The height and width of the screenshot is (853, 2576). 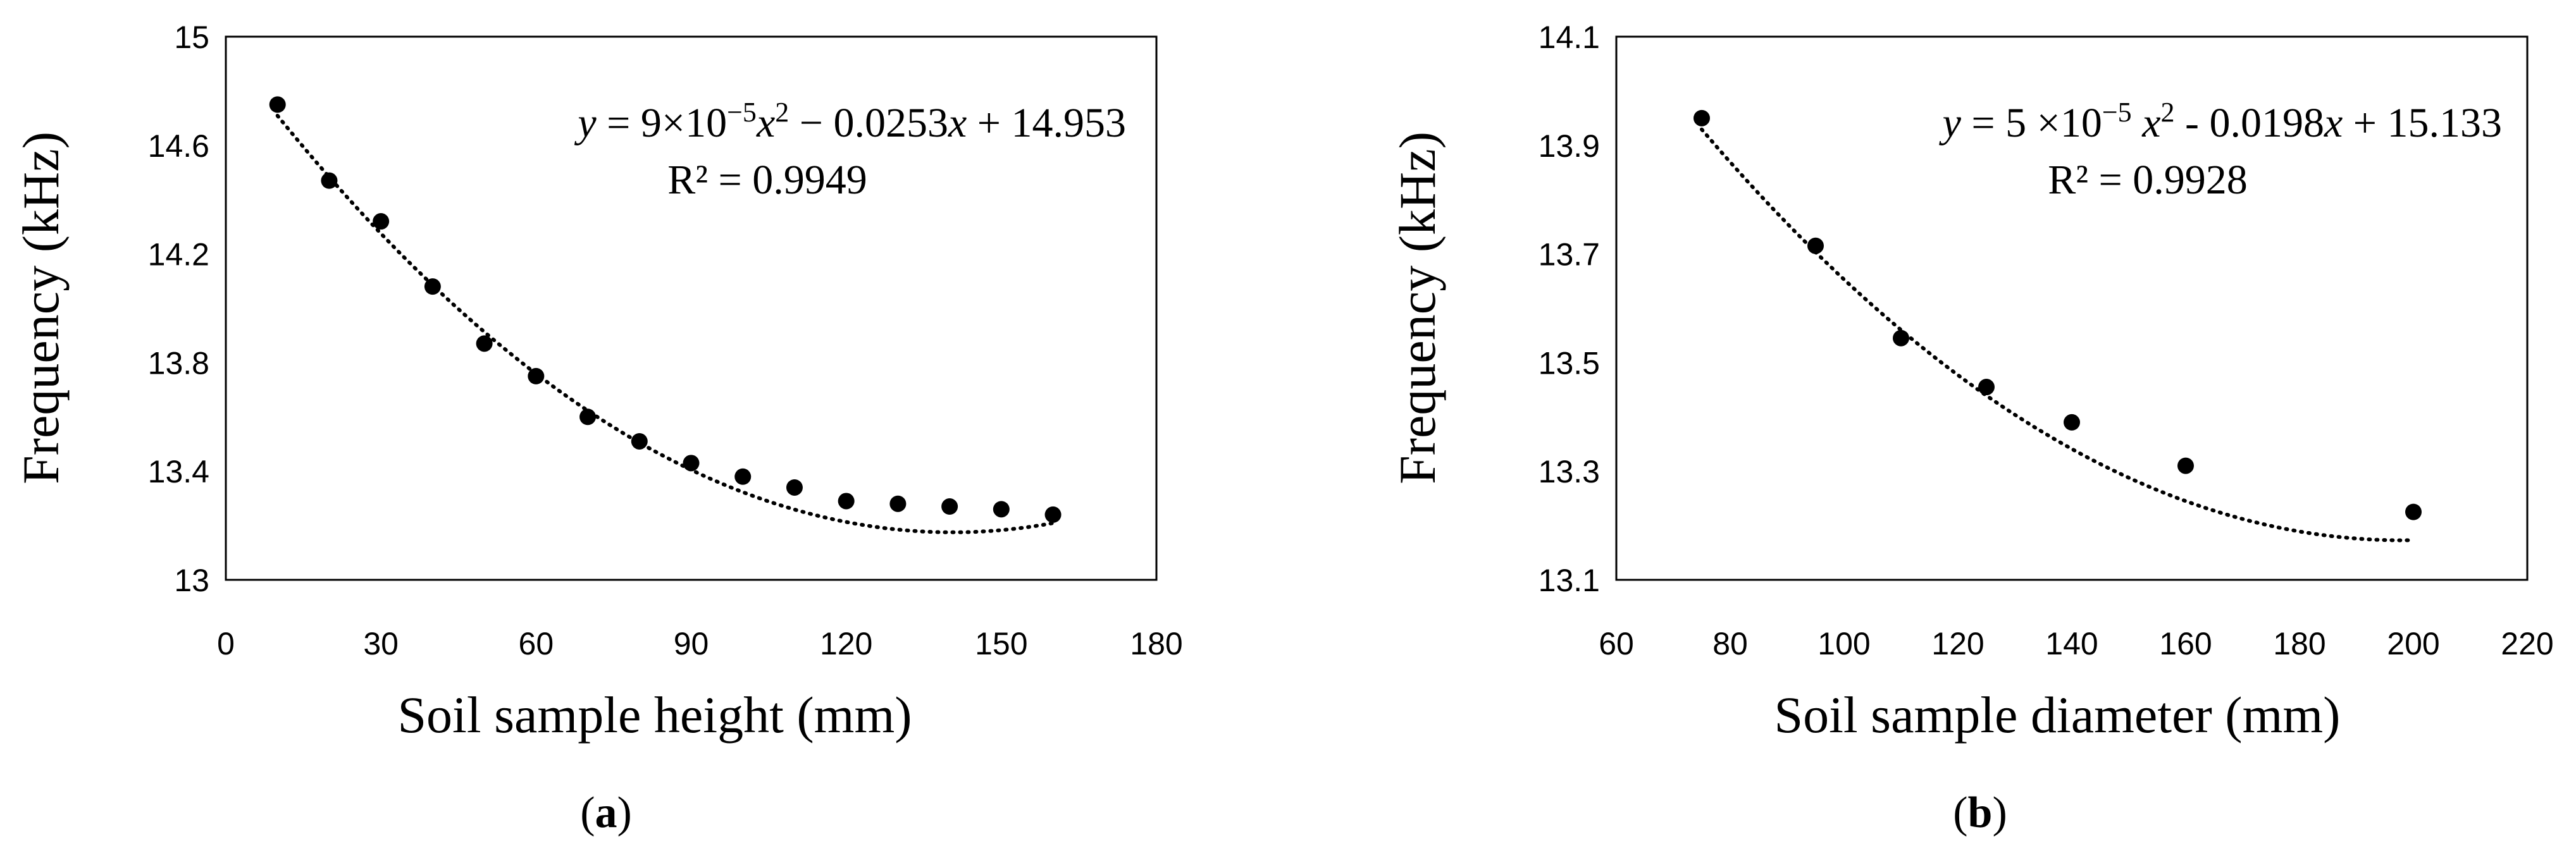 I want to click on eq-part1-a: = 9×10, so click(x=662, y=123).